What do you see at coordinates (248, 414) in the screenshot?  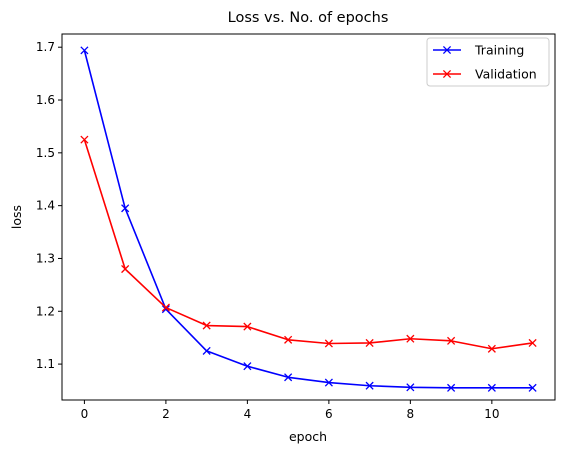 I see `x-tick-label: 4` at bounding box center [248, 414].